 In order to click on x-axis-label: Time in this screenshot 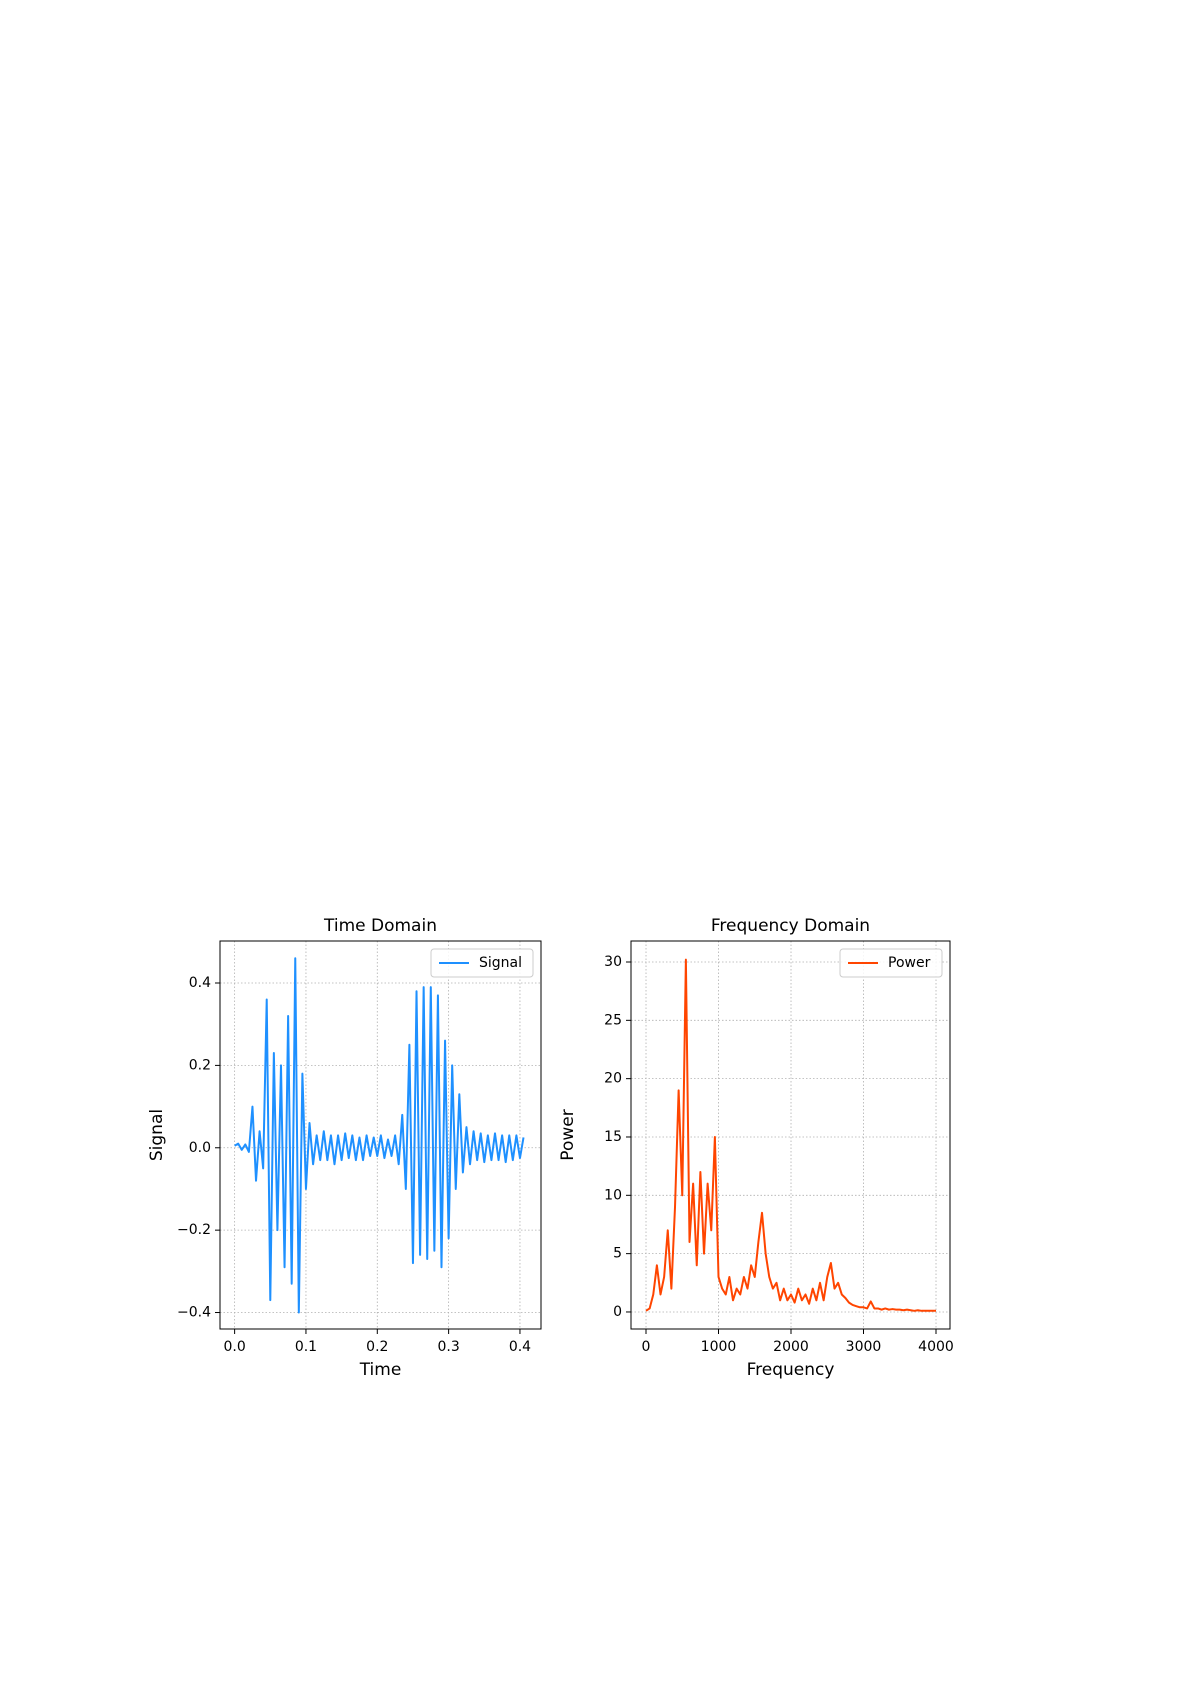, I will do `click(380, 1370)`.